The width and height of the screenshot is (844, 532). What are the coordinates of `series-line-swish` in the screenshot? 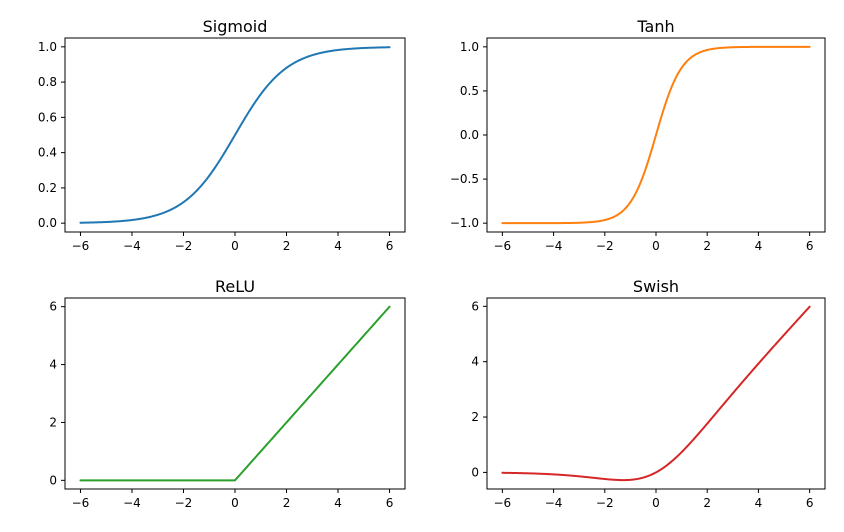 It's located at (656, 393).